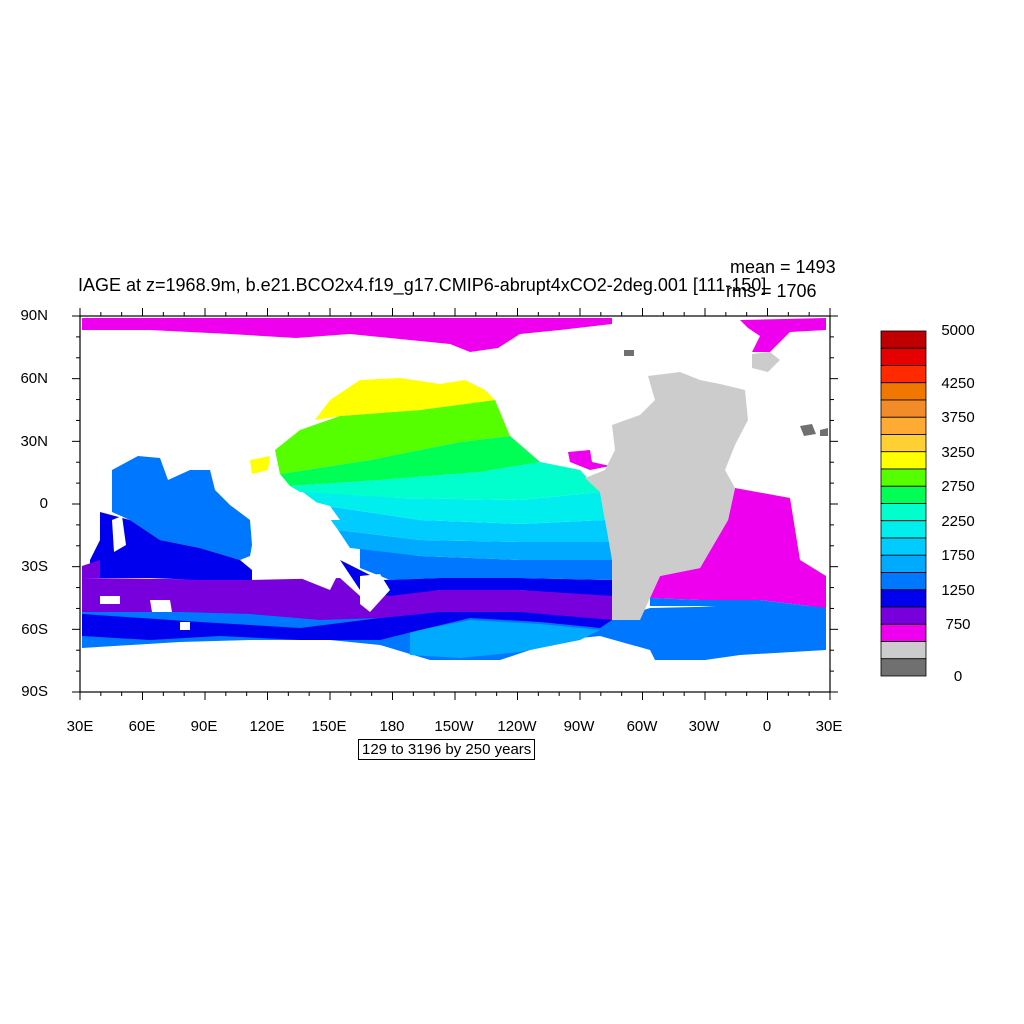 The width and height of the screenshot is (1024, 1024). What do you see at coordinates (767, 726) in the screenshot?
I see `lon-label-0: 0` at bounding box center [767, 726].